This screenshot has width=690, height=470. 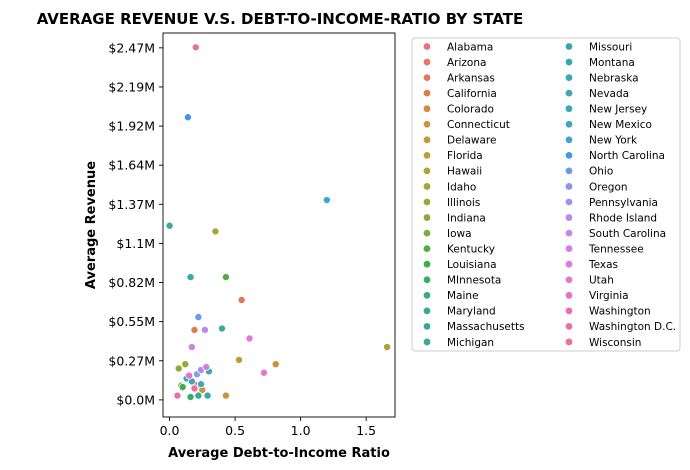 I want to click on point-rhode-island, so click(x=204, y=329).